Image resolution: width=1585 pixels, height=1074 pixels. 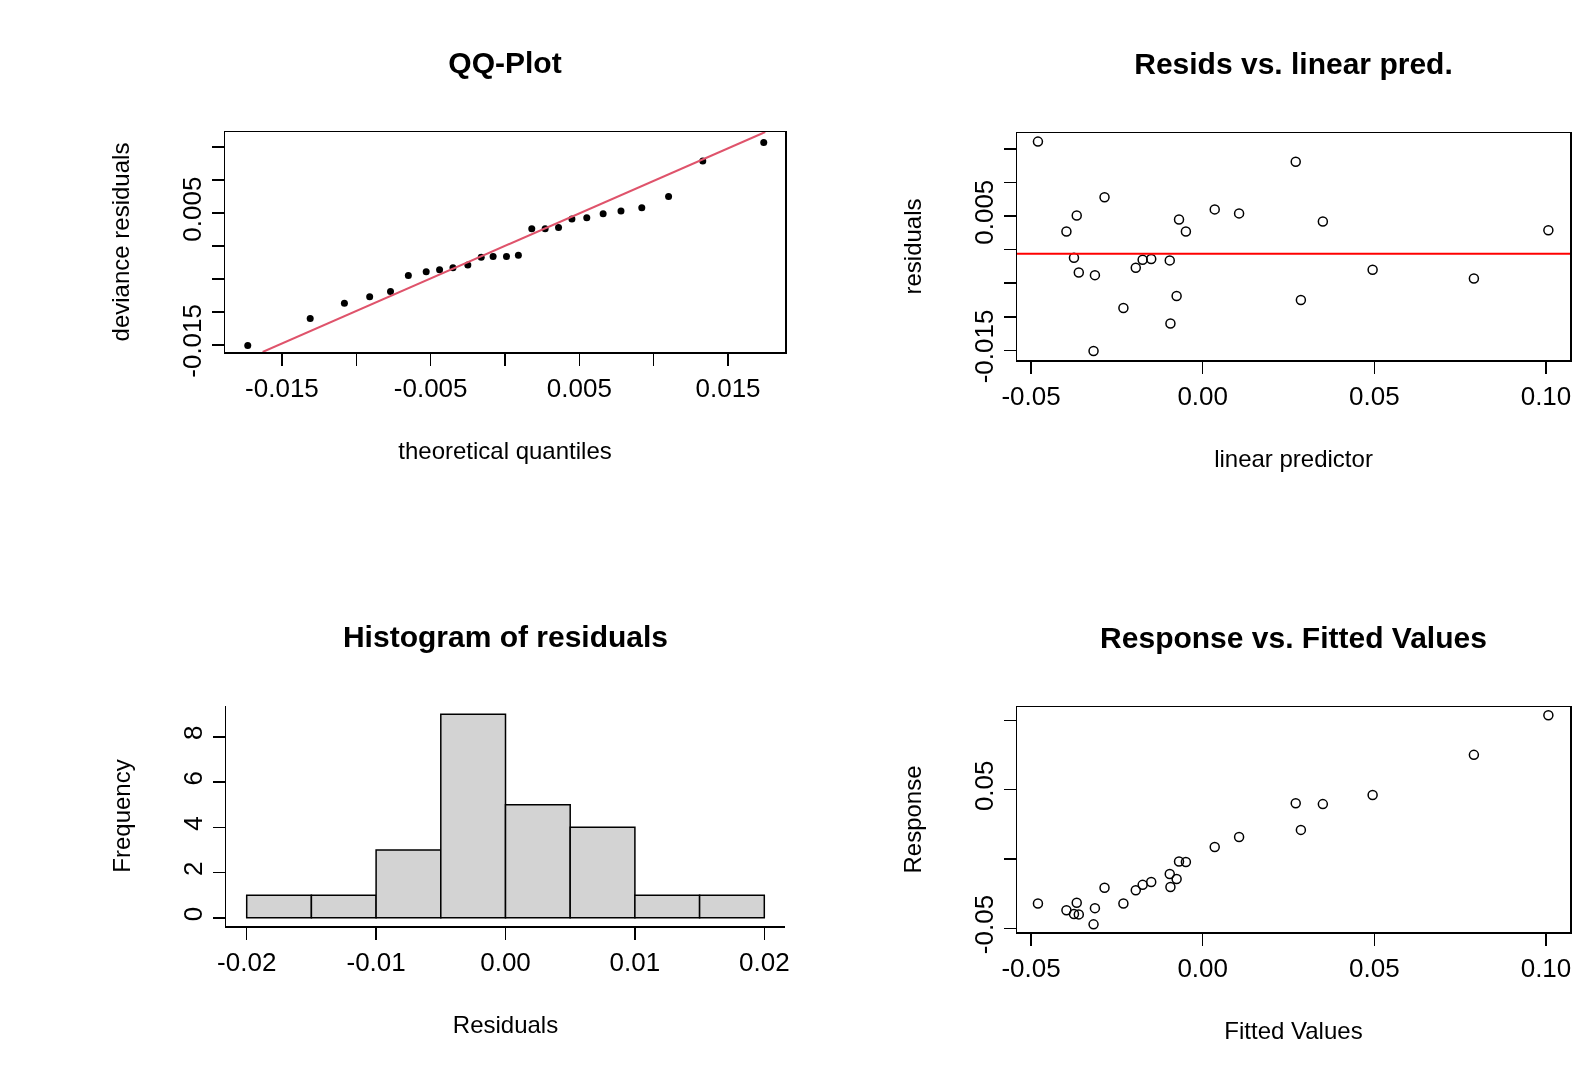 What do you see at coordinates (1293, 1030) in the screenshot?
I see `x-axis-title: Fitted Values` at bounding box center [1293, 1030].